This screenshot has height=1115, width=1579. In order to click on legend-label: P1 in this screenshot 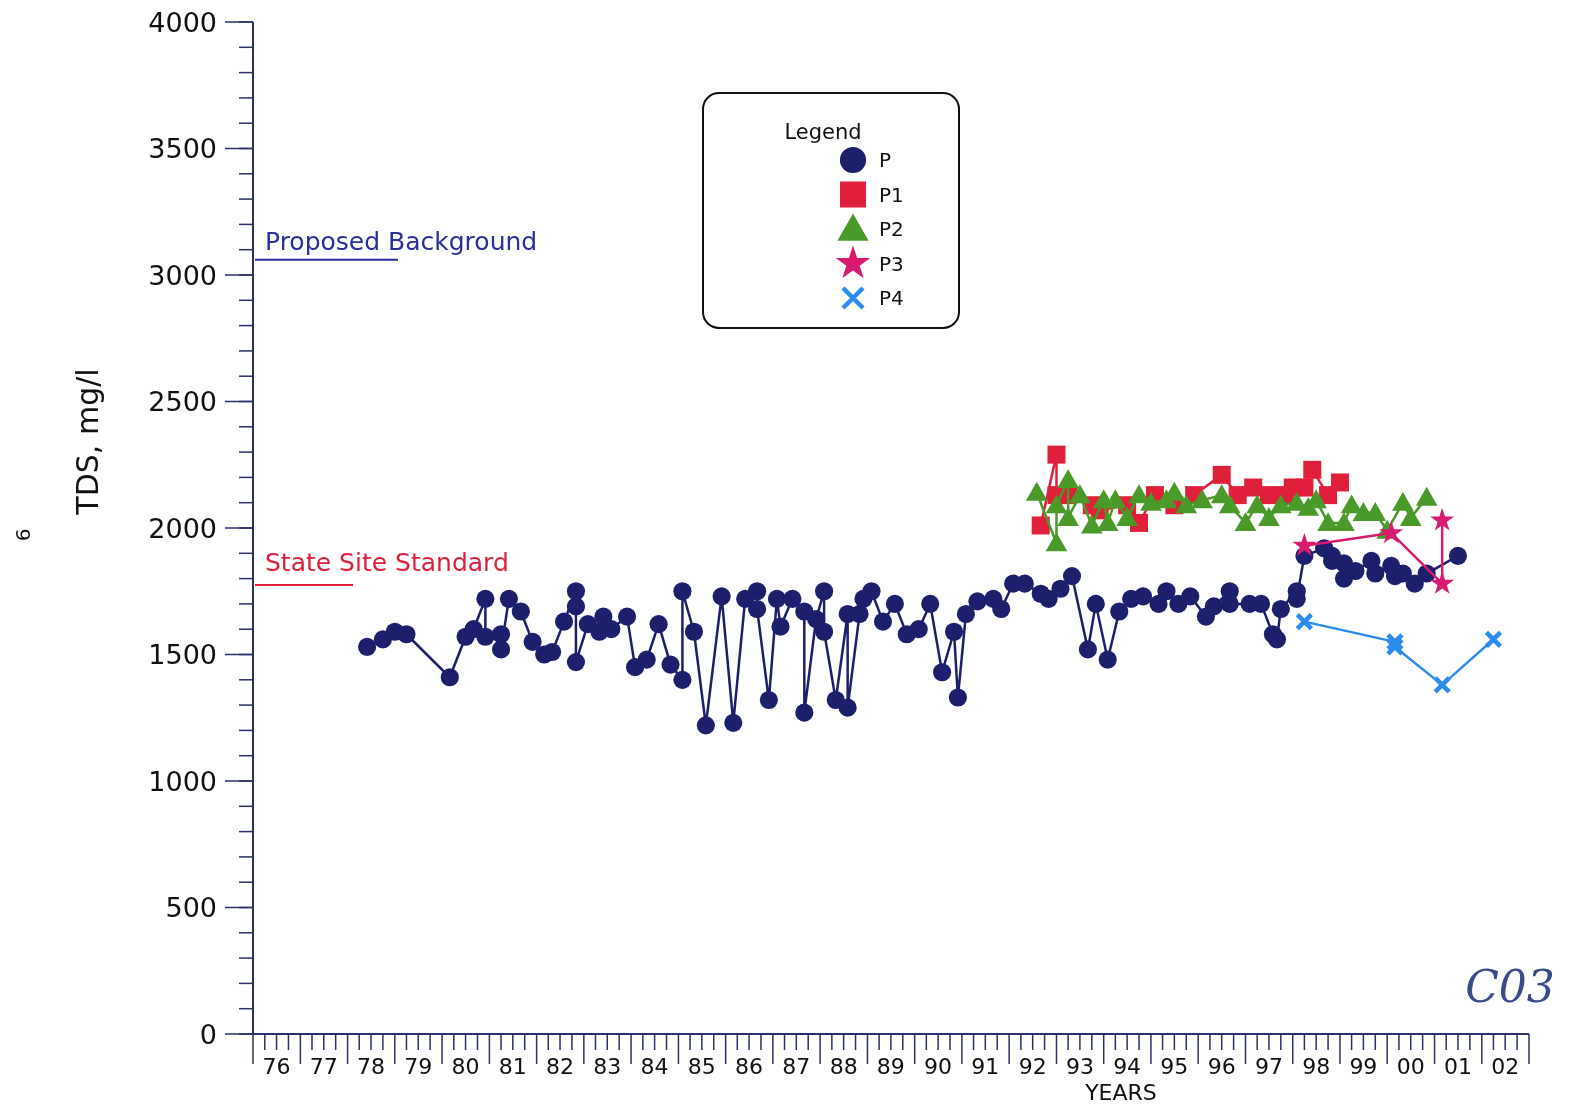, I will do `click(891, 194)`.